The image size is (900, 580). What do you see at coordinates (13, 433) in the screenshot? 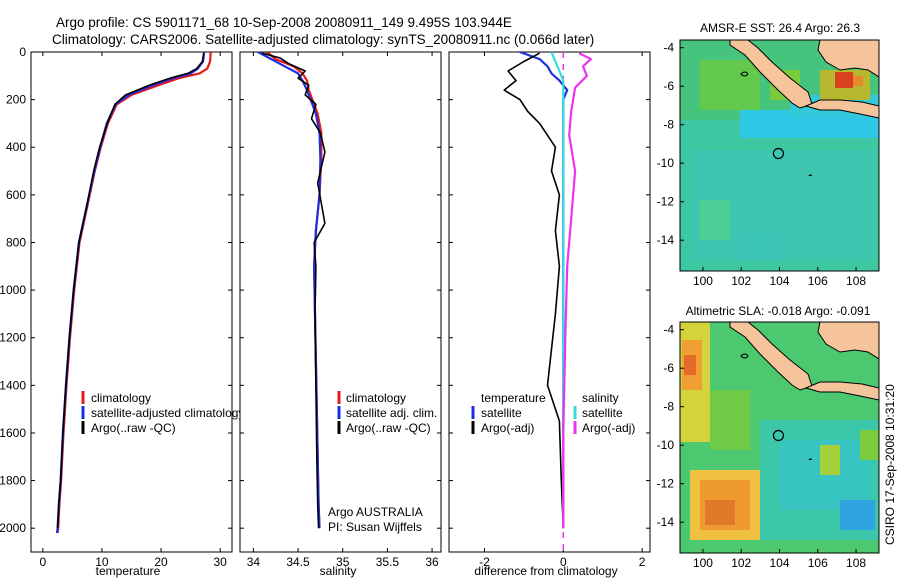
I see `y-tick-label: 1600` at bounding box center [13, 433].